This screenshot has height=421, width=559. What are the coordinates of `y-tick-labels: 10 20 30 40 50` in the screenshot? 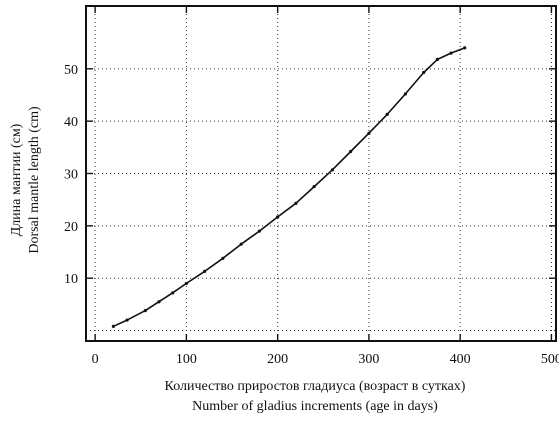 It's located at (71, 175).